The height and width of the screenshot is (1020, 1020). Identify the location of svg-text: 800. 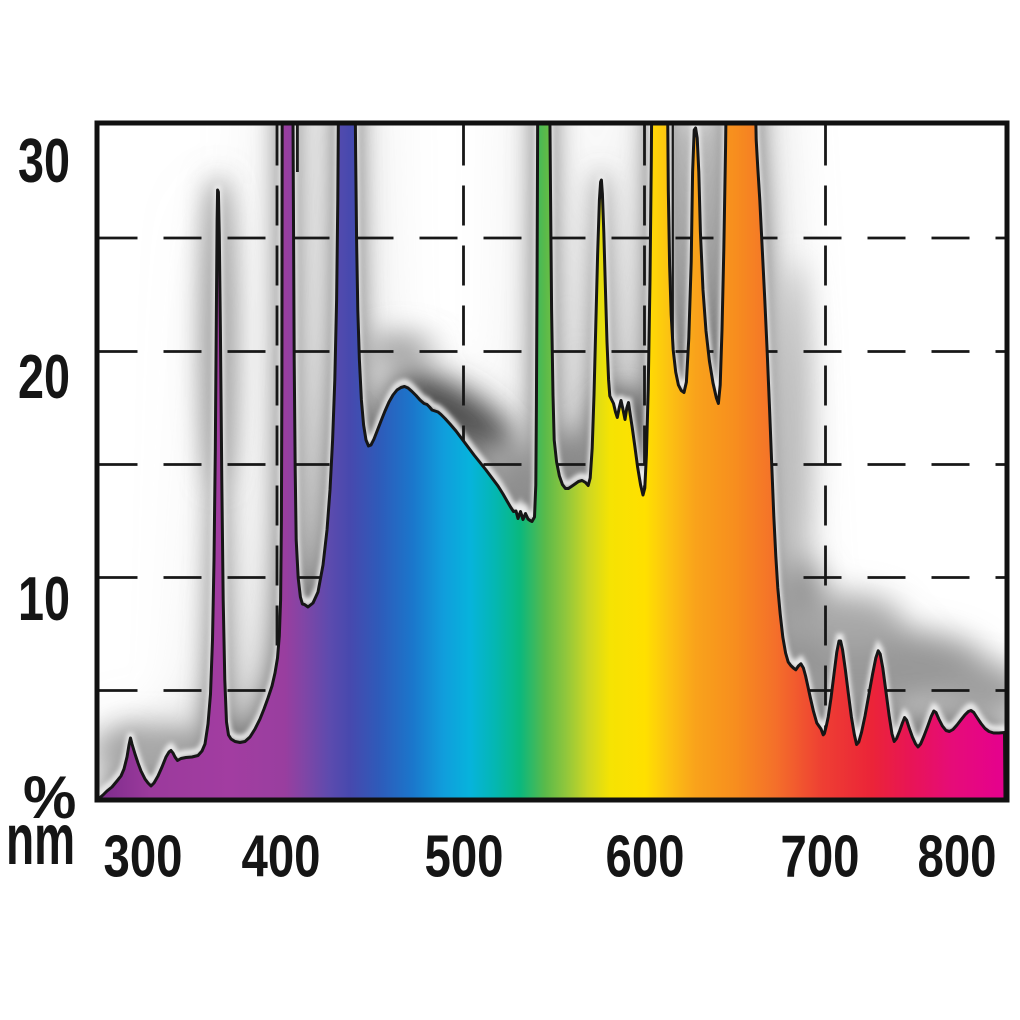
(957, 856).